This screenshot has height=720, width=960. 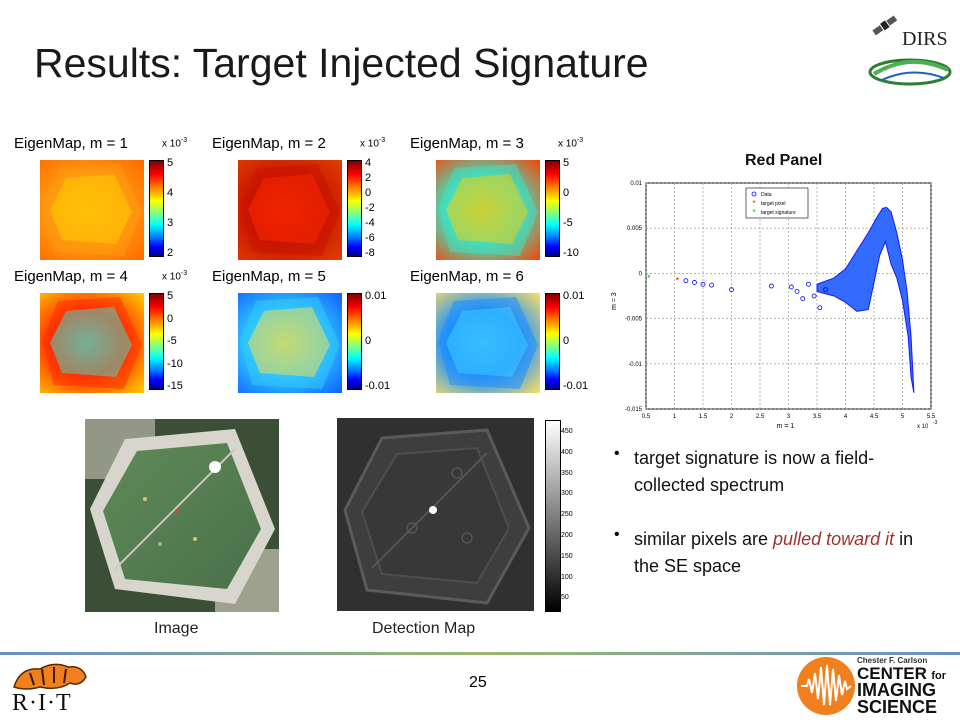 I want to click on red-panel-title: Red Panel, so click(x=784, y=160).